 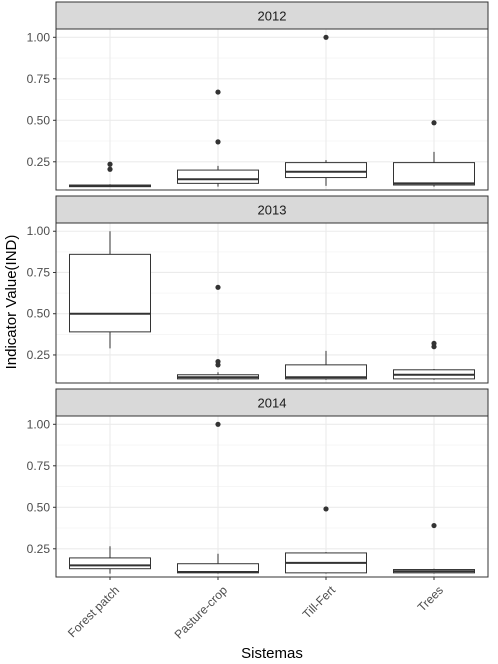 I want to click on x-tick-label: Pasture-crop, so click(x=201, y=612).